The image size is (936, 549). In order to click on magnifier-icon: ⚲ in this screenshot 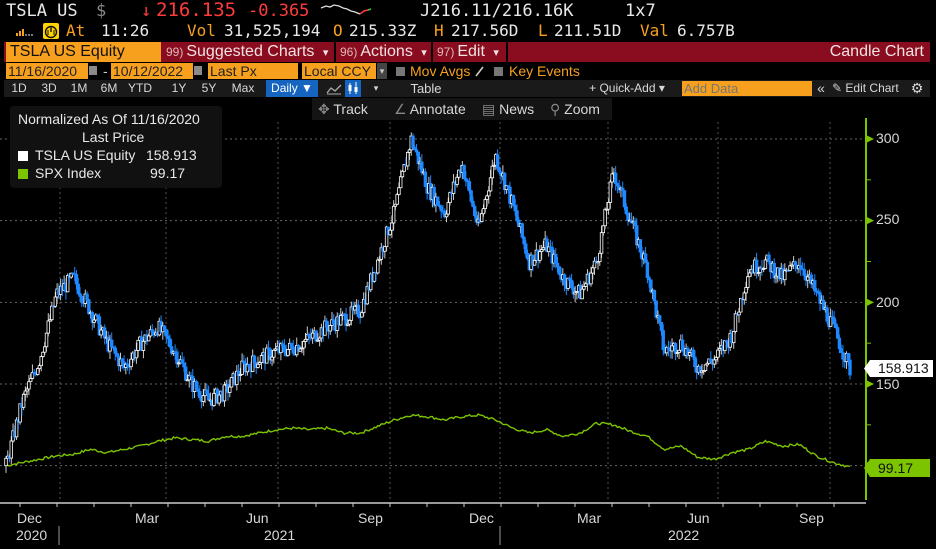, I will do `click(555, 109)`.